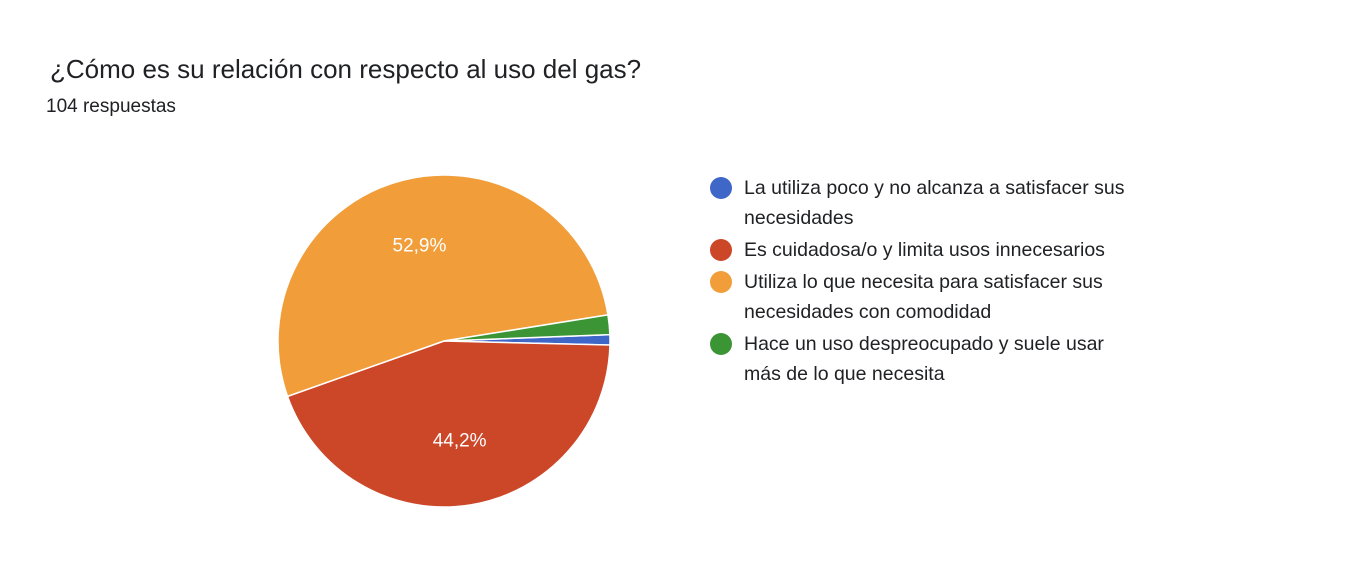  I want to click on response-count: 104 respuestas, so click(111, 106).